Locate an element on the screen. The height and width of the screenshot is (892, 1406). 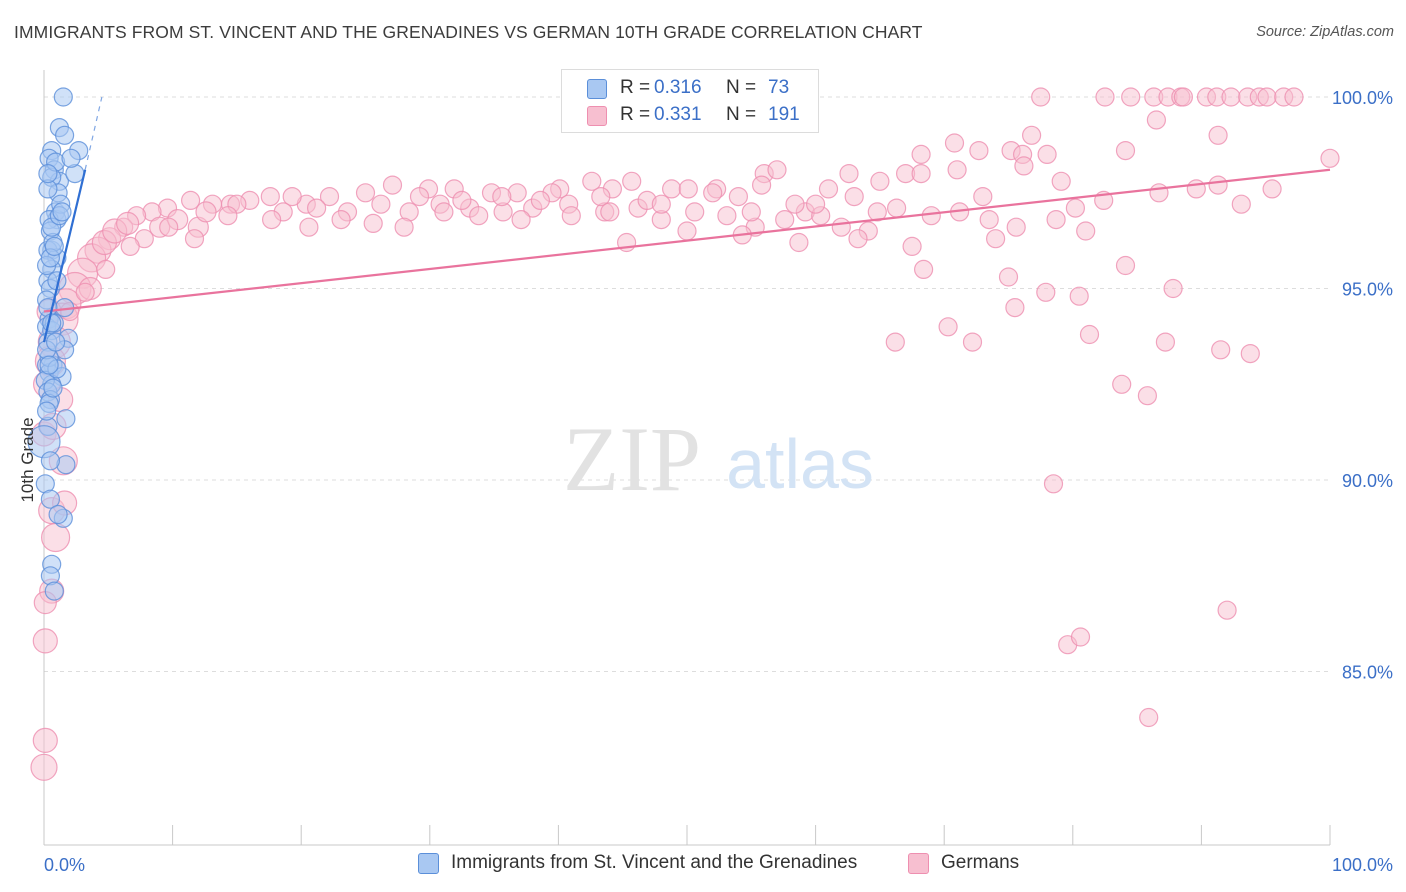
stats-legend: R = 0.316 N = 73 R = 0.331 N = 191 is located at coordinates (690, 101).